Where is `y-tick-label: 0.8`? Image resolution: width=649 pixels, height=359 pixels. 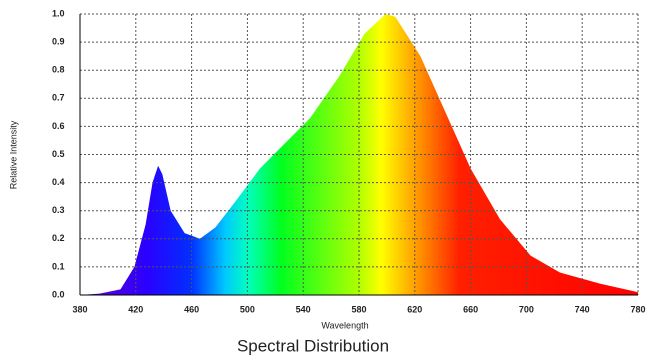
y-tick-label: 0.8 is located at coordinates (58, 70).